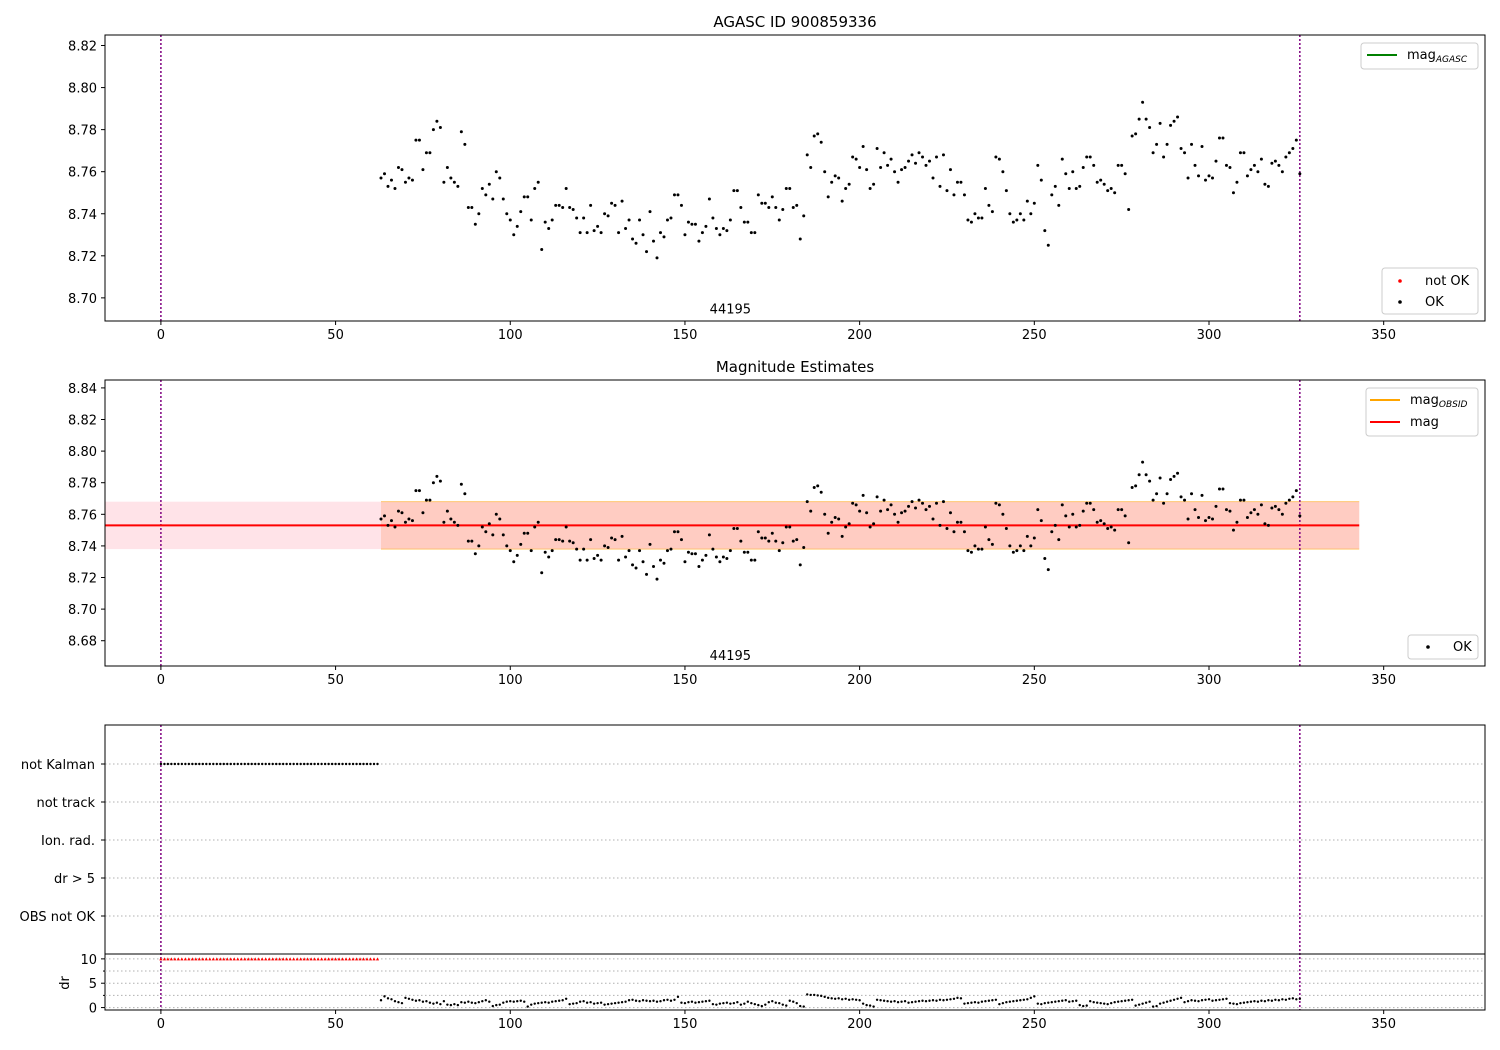 The height and width of the screenshot is (1050, 1500). What do you see at coordinates (859, 1024) in the screenshot?
I see `p3-xtick-label-200: 200` at bounding box center [859, 1024].